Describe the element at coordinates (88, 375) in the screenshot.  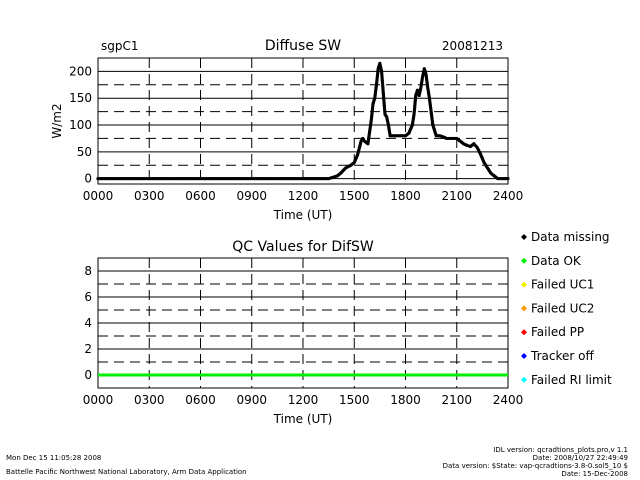
I see `bottom-y-tick-label: 0` at that location.